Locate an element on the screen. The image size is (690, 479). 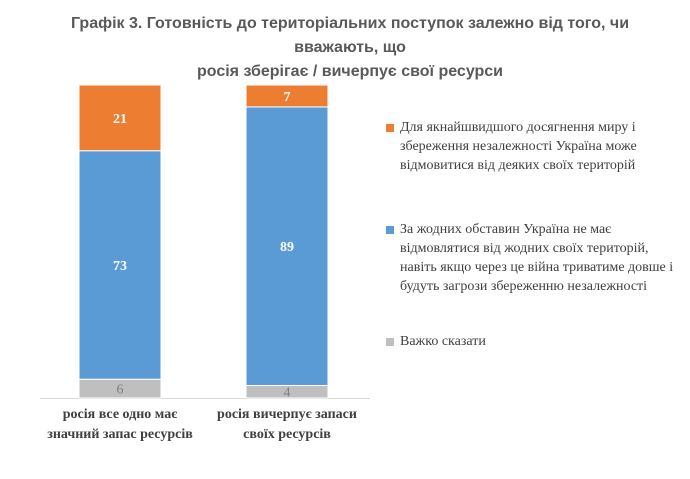
data-label-hard-to-say-1: 6 is located at coordinates (120, 390).